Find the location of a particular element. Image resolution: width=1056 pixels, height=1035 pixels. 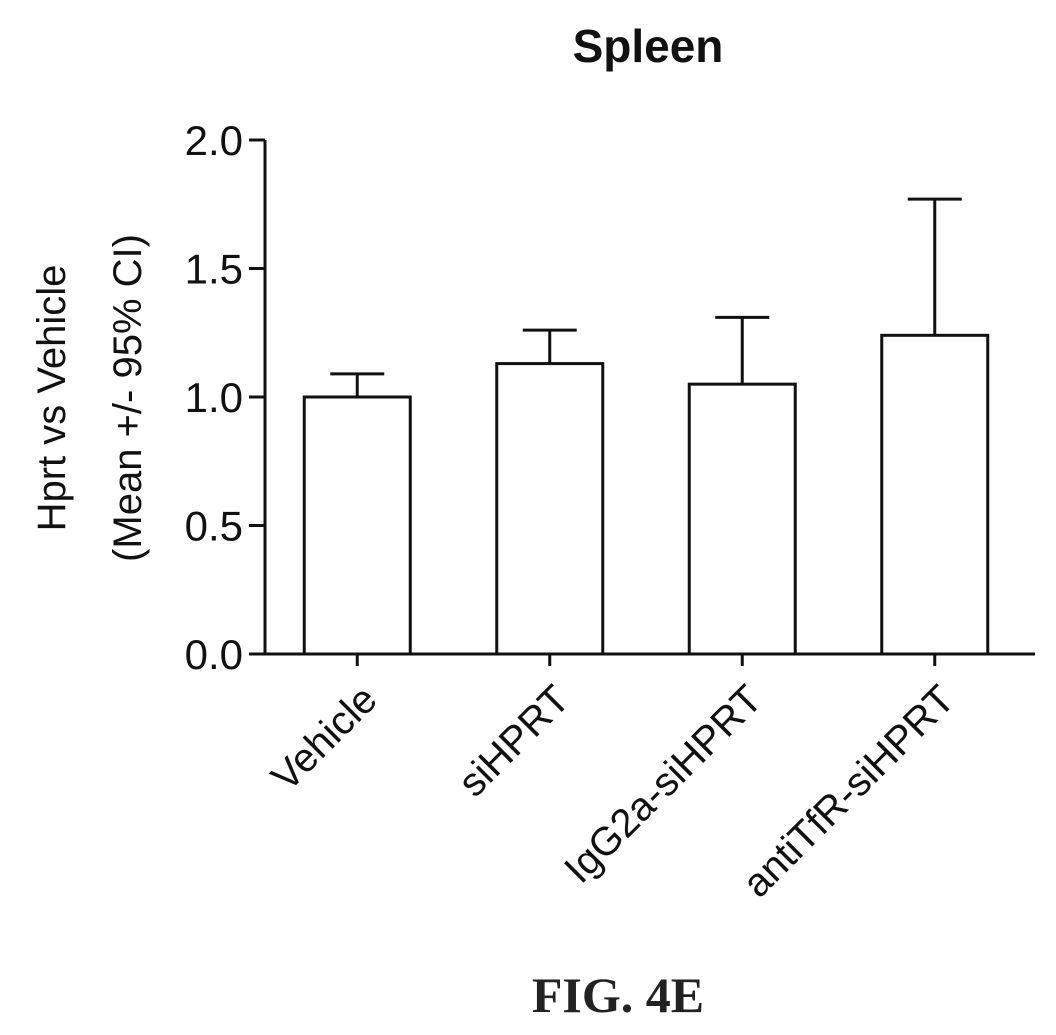

error-bars is located at coordinates (646, 297).